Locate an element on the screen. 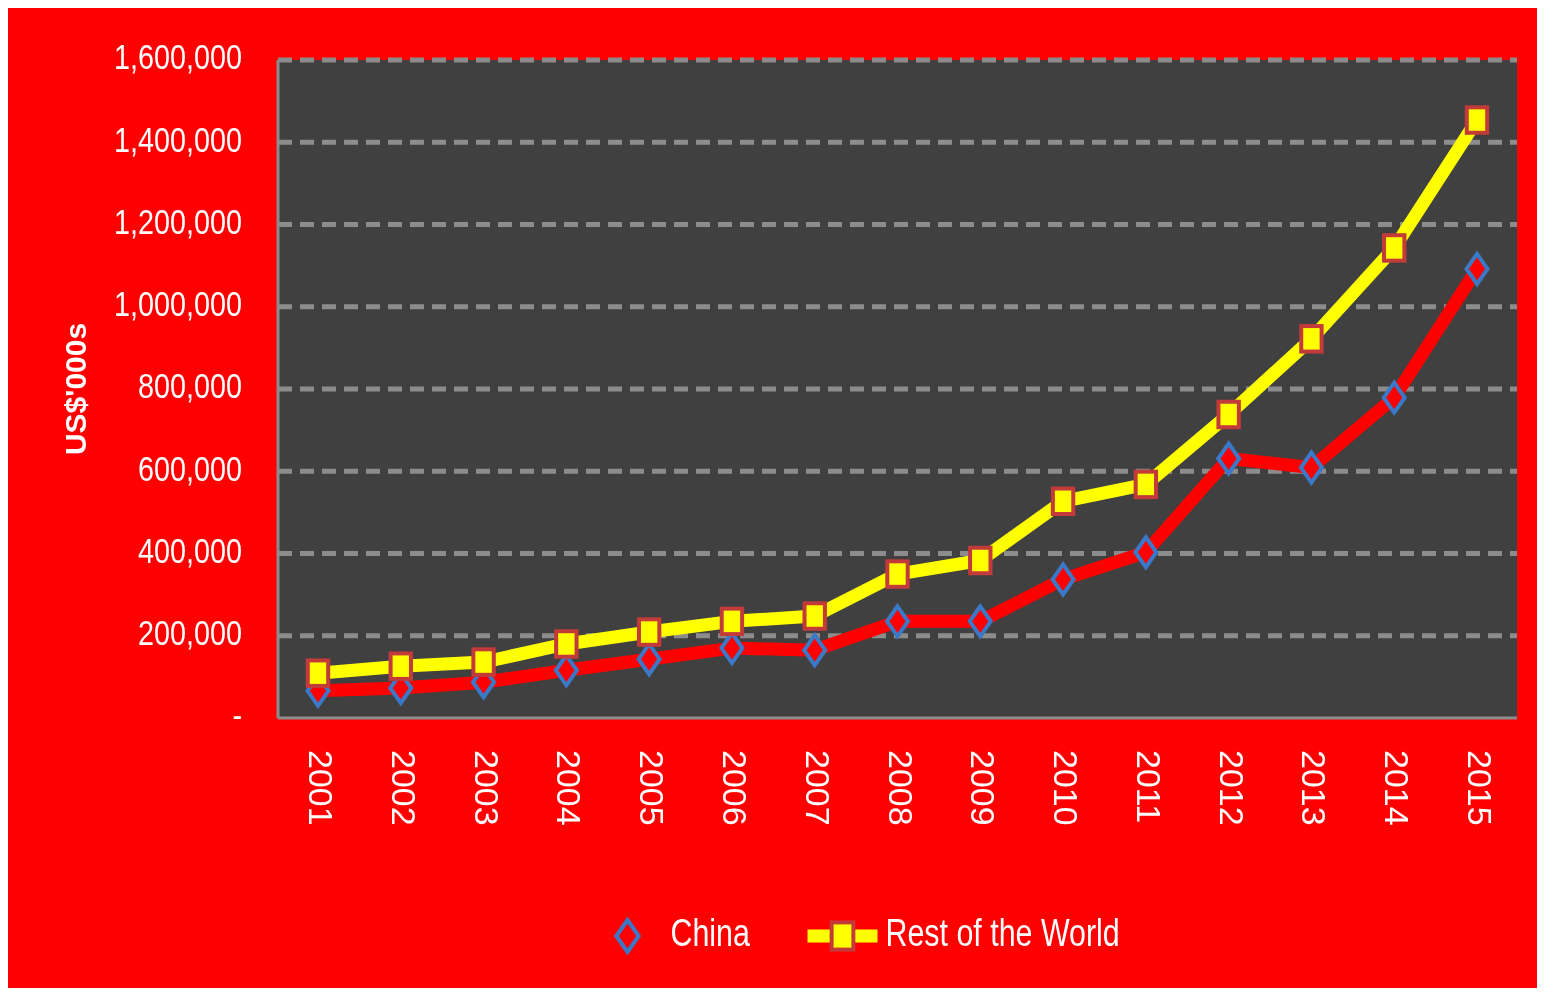 This screenshot has height=996, width=1545. y-tick-label: 400,000 is located at coordinates (189, 550).